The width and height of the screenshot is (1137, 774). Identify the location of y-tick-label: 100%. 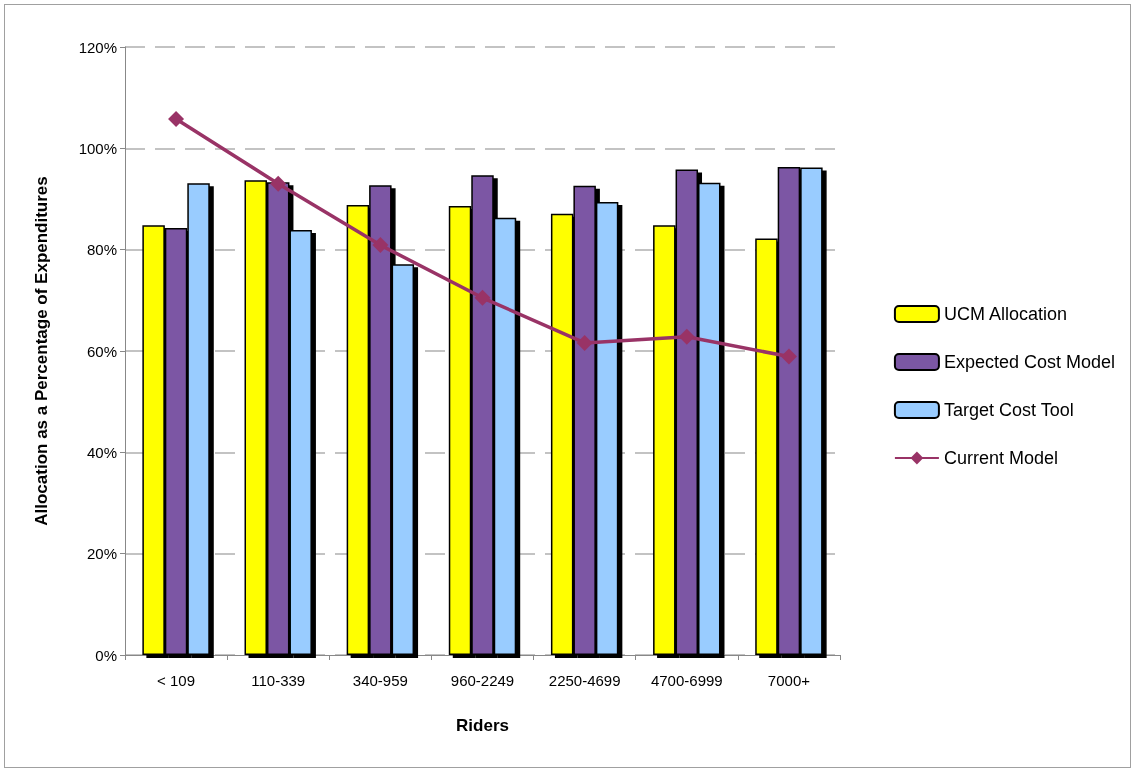
(97, 148).